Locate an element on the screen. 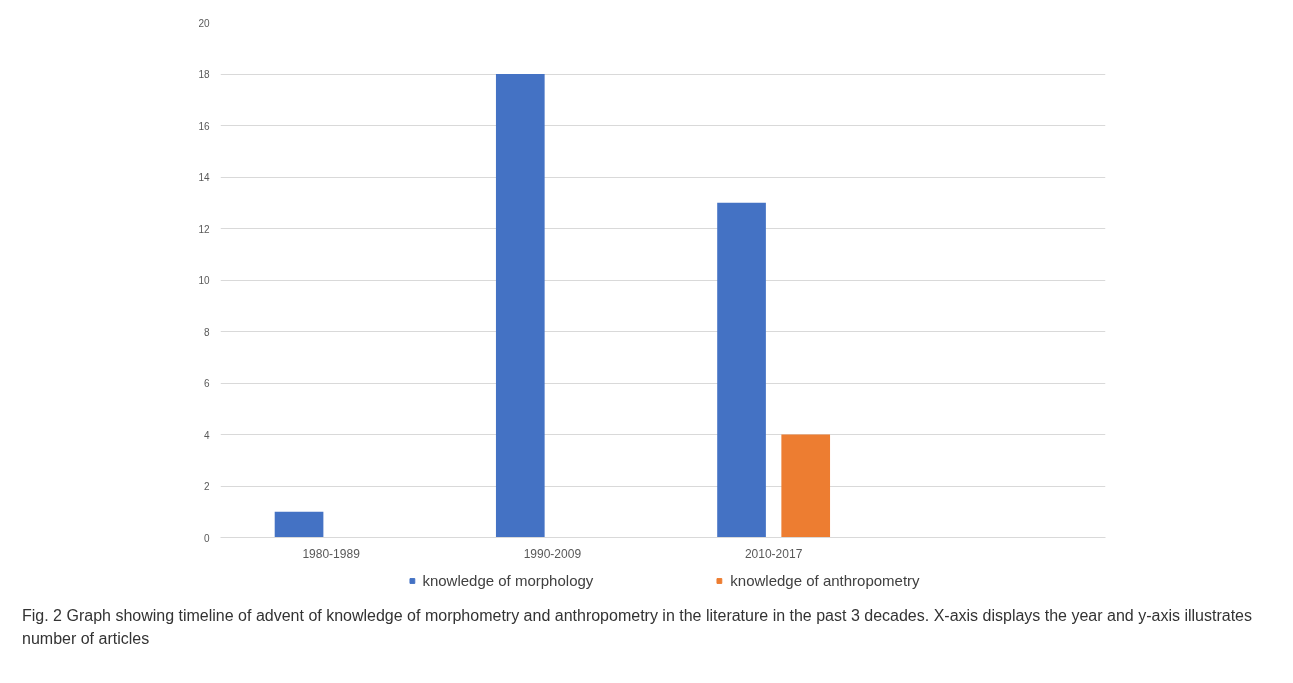 This screenshot has width=1293, height=683. x-tick-label: 2010-2017 is located at coordinates (773, 553).